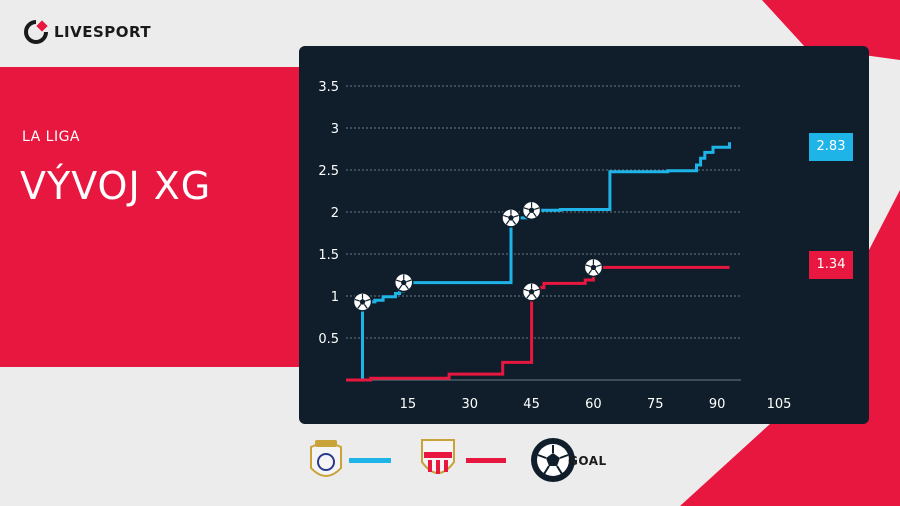 This screenshot has width=900, height=506. What do you see at coordinates (531, 404) in the screenshot?
I see `x-tick-label: 45` at bounding box center [531, 404].